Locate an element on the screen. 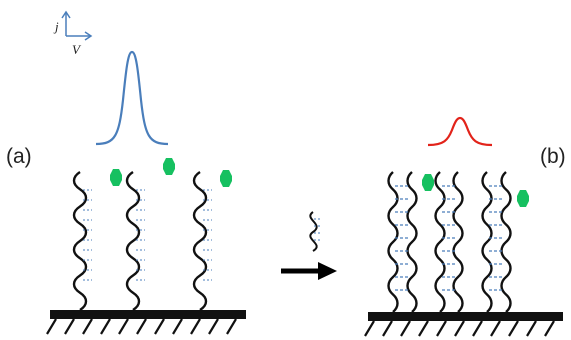 The image size is (571, 340). panel-b-label: (b) is located at coordinates (553, 156).